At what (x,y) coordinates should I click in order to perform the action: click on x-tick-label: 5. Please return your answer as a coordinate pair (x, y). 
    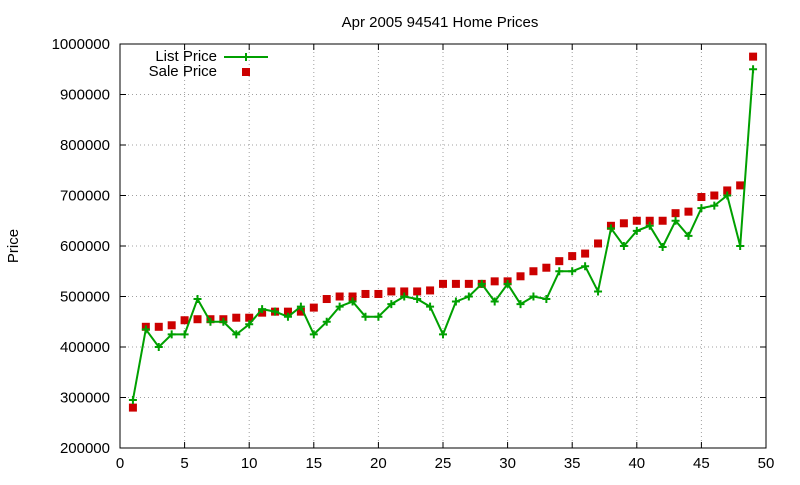
    Looking at the image, I should click on (184, 463).